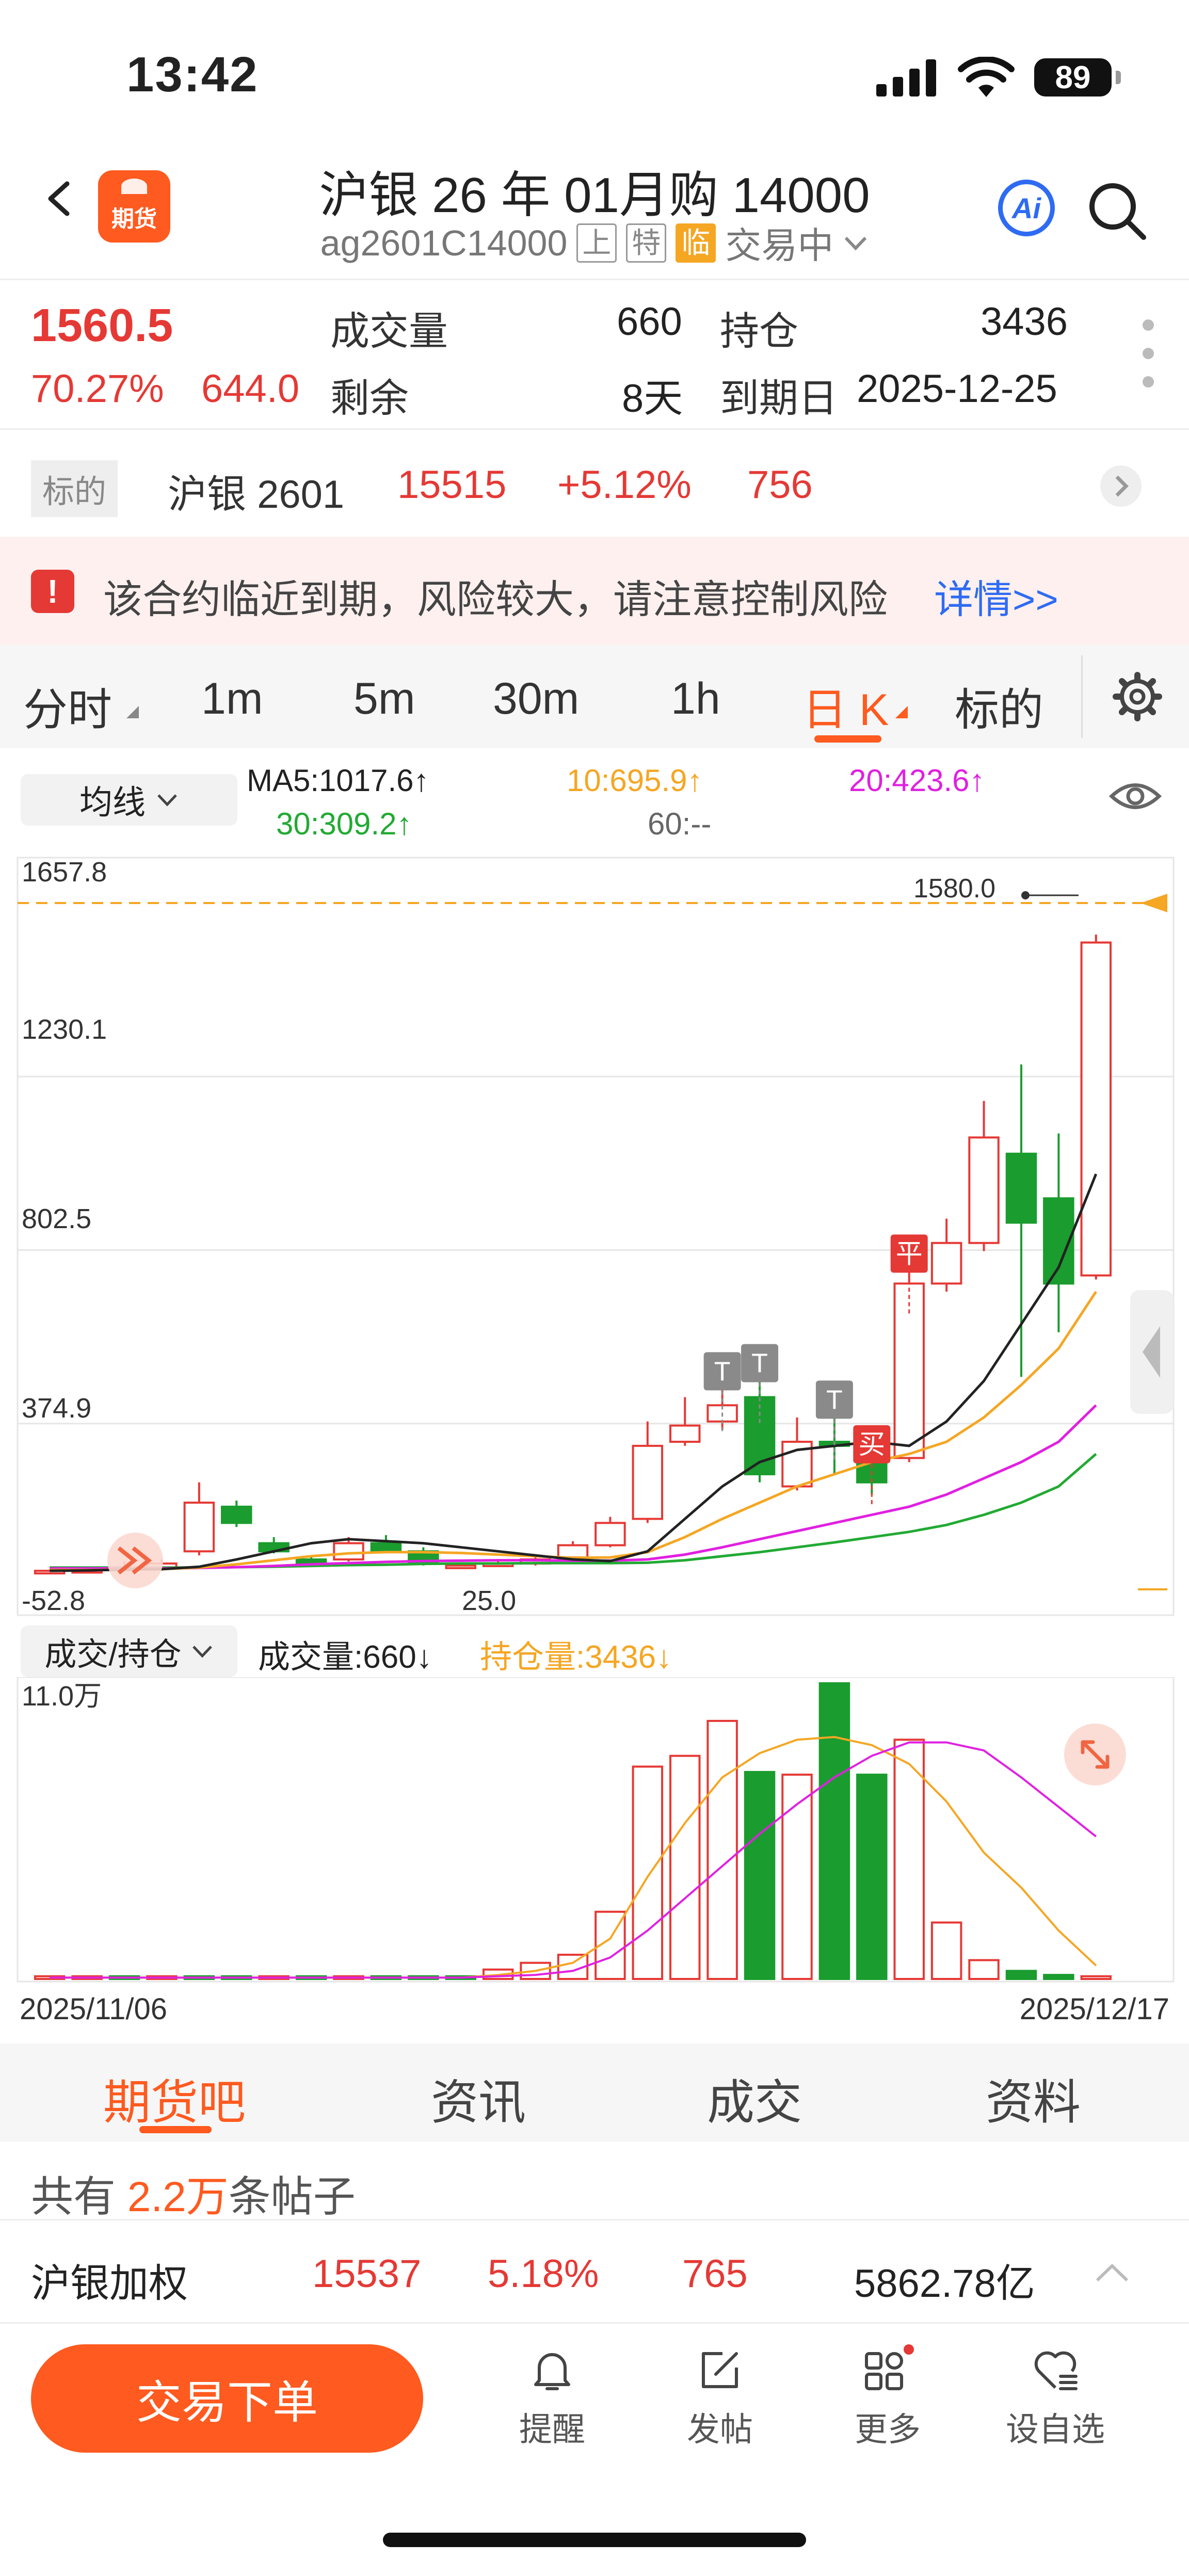 Image resolution: width=1189 pixels, height=2576 pixels. Describe the element at coordinates (444, 243) in the screenshot. I see `contract-code: ag2601C14000` at that location.